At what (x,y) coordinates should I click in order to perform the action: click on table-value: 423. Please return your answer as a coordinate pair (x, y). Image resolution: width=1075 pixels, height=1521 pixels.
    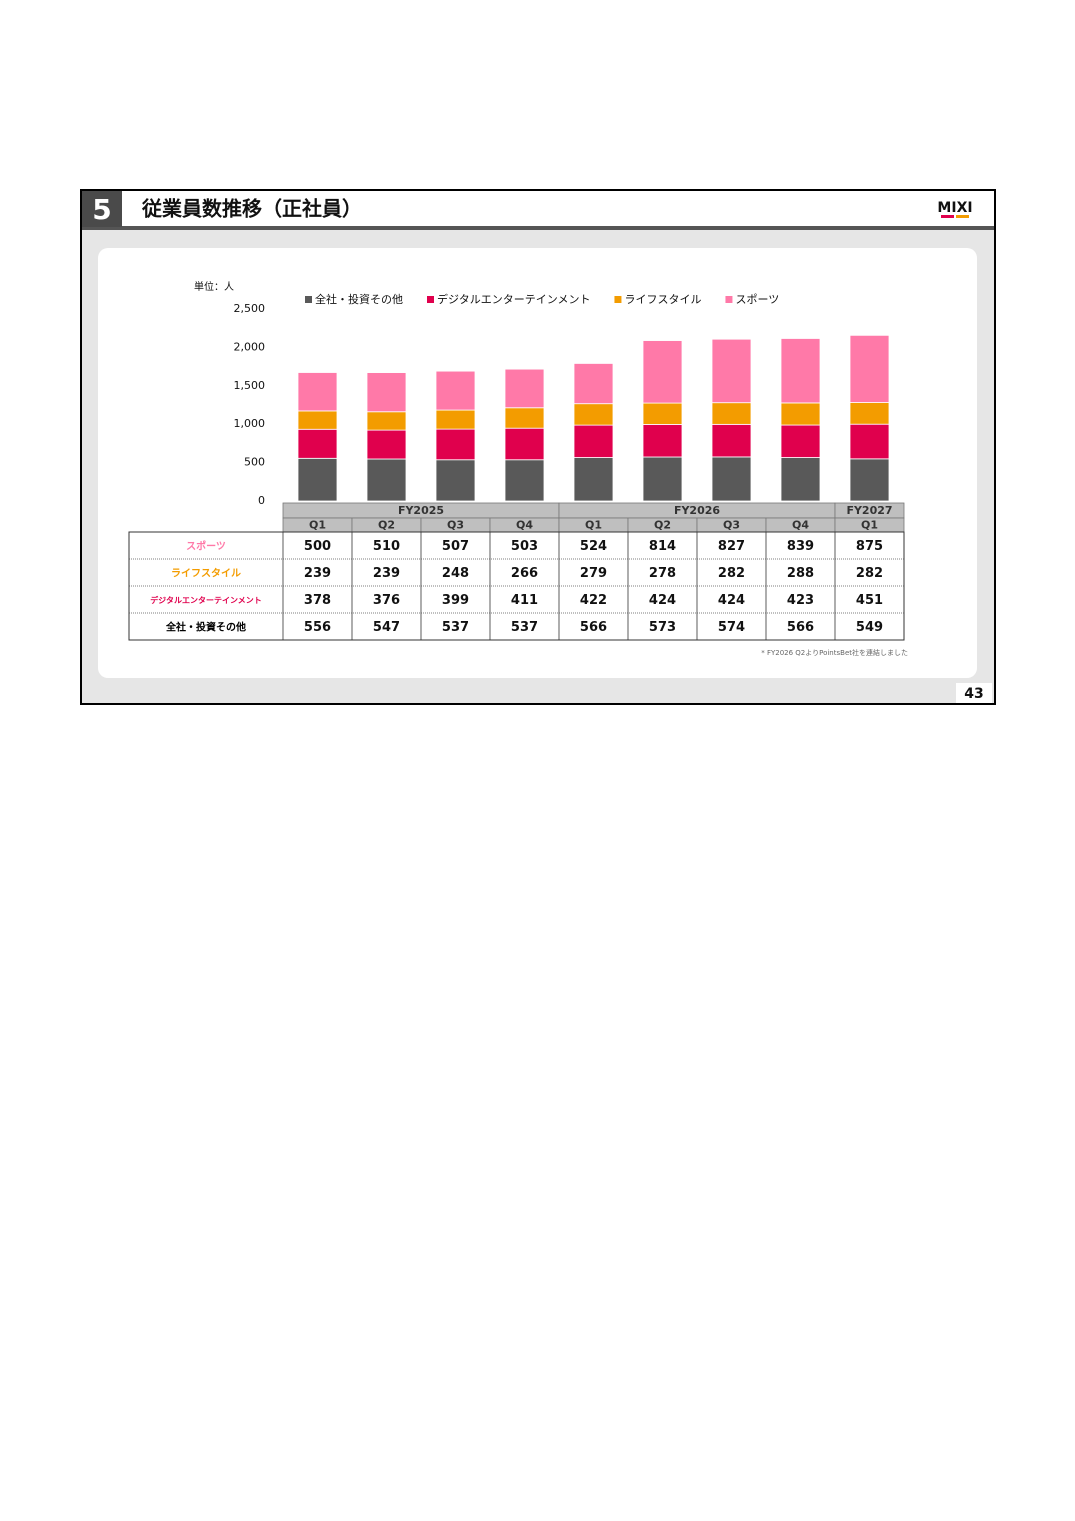
    Looking at the image, I should click on (800, 600).